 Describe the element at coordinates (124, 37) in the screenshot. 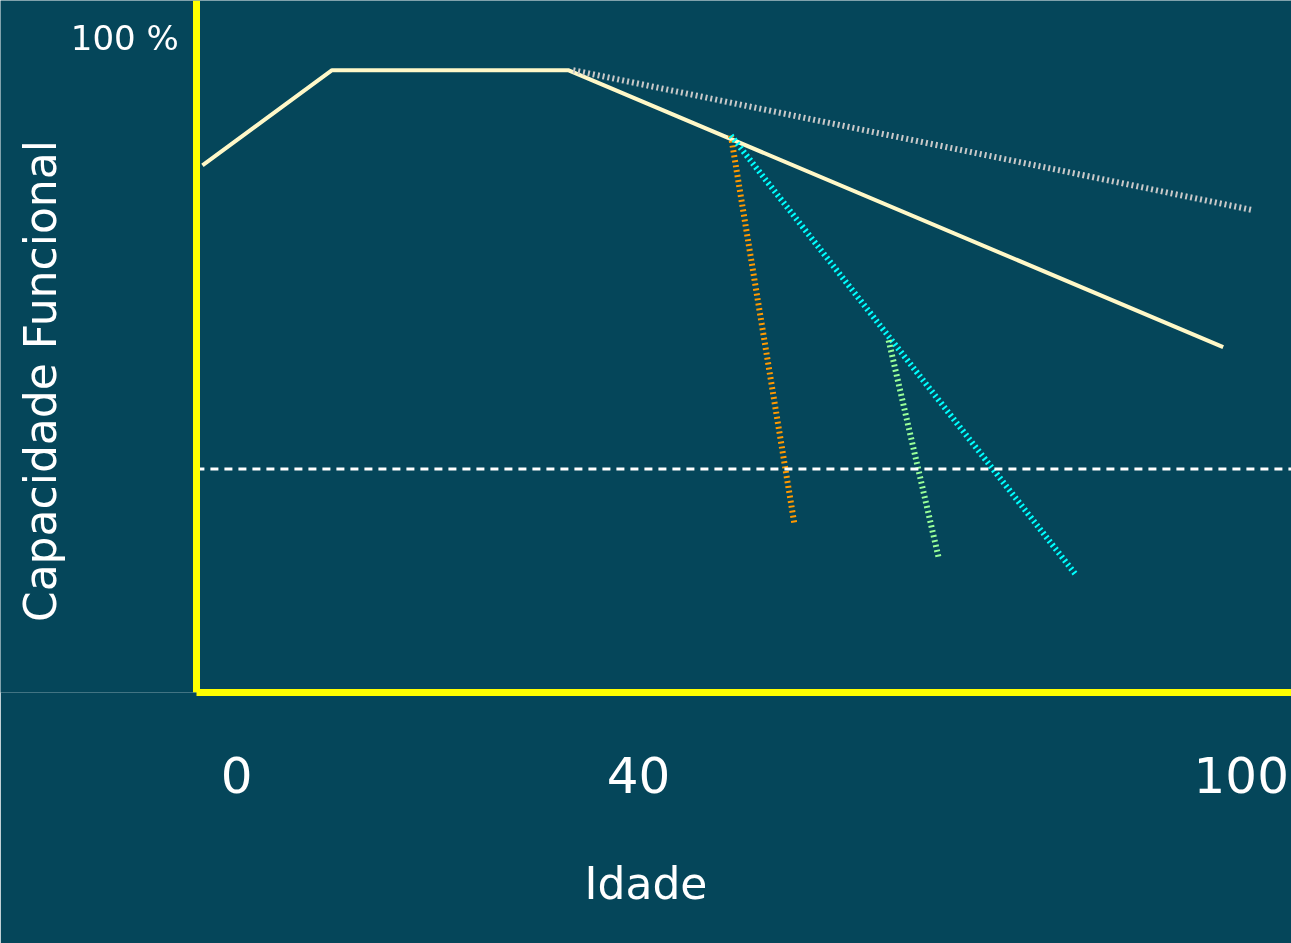

I see `text: 100 %` at that location.